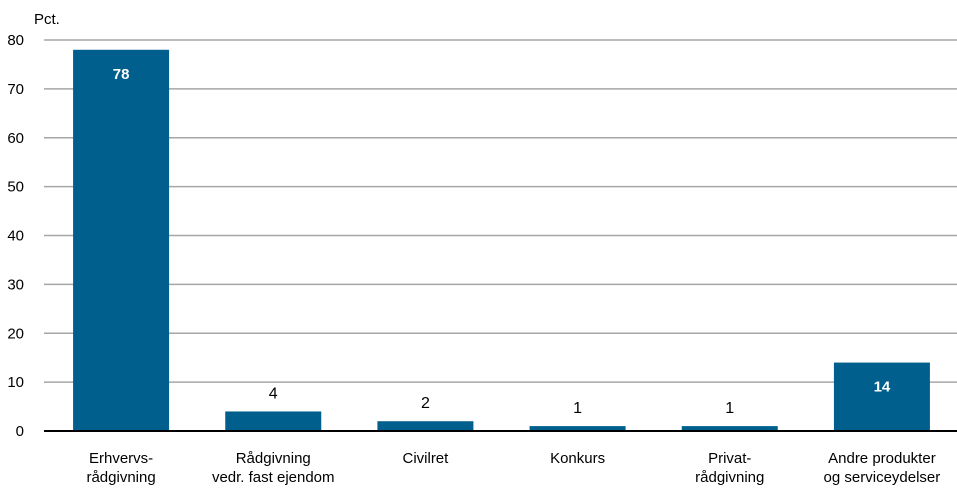 The width and height of the screenshot is (957, 491). I want to click on category-label: Privat-rådgivning, so click(729, 468).